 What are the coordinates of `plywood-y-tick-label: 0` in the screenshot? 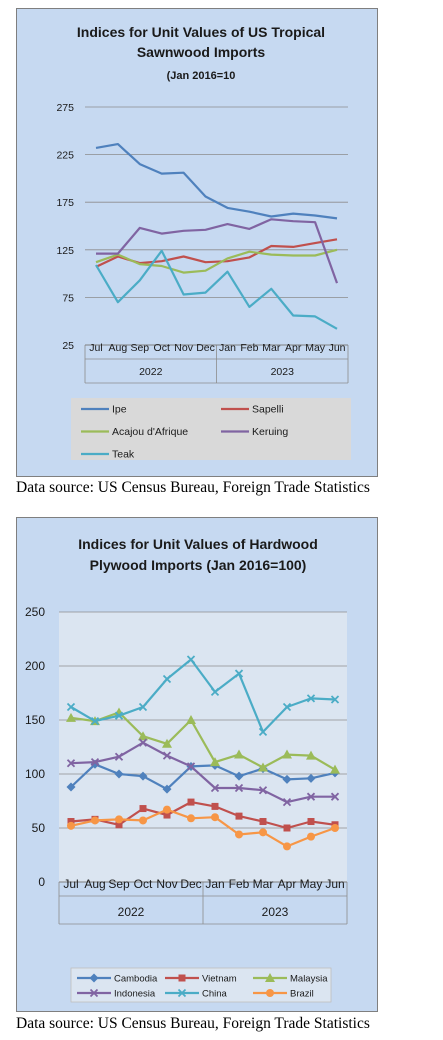 It's located at (41, 882).